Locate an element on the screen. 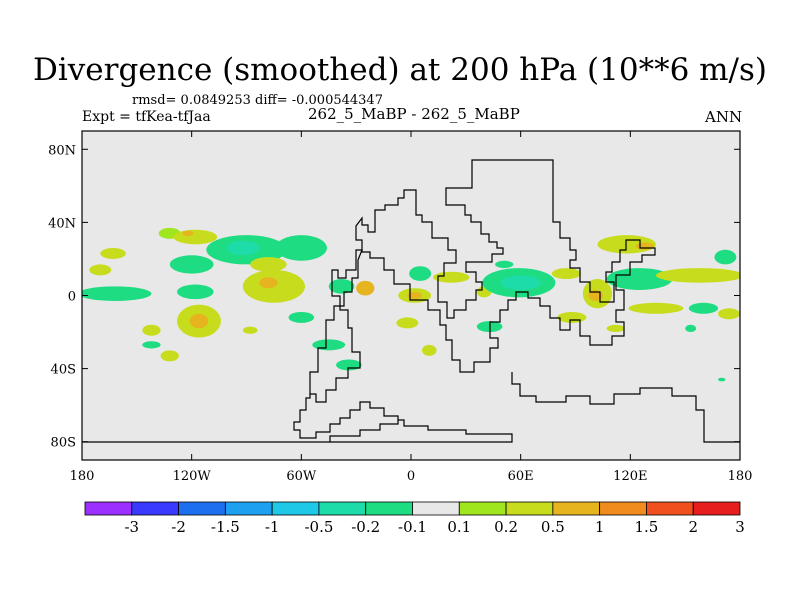 Image resolution: width=800 pixels, height=600 pixels. coastline-antarctica is located at coordinates (240, 418).